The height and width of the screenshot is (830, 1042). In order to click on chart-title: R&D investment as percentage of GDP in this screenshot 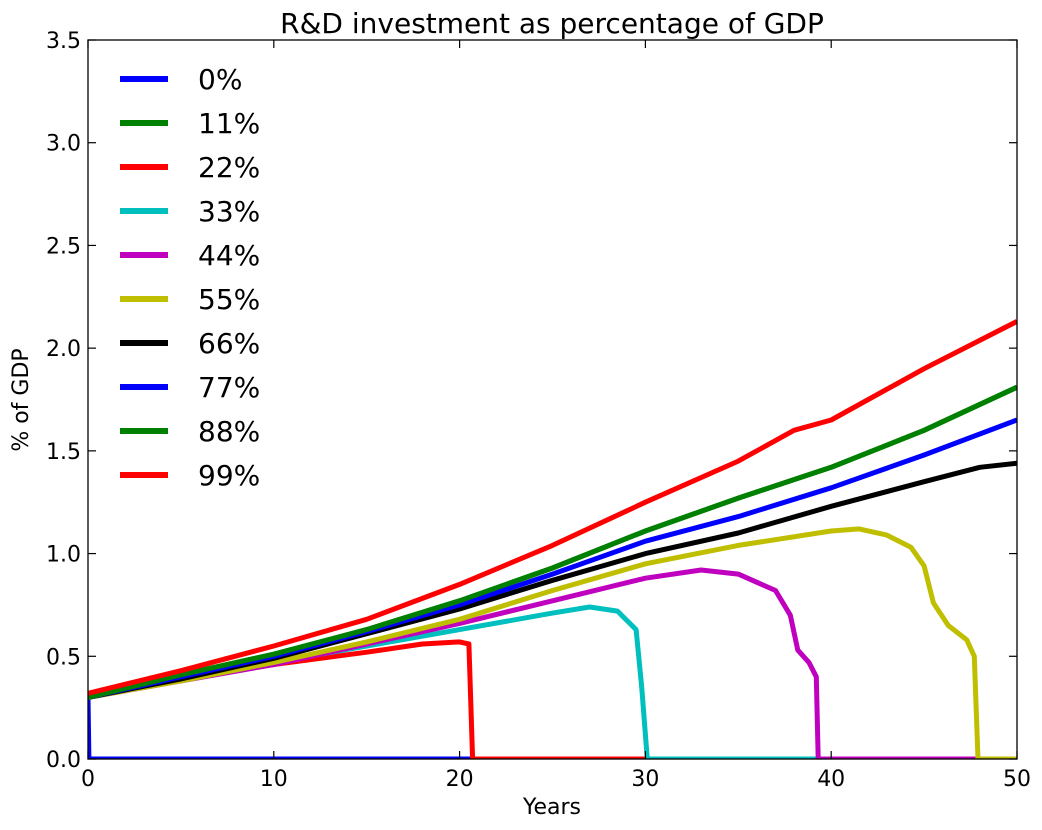, I will do `click(552, 23)`.